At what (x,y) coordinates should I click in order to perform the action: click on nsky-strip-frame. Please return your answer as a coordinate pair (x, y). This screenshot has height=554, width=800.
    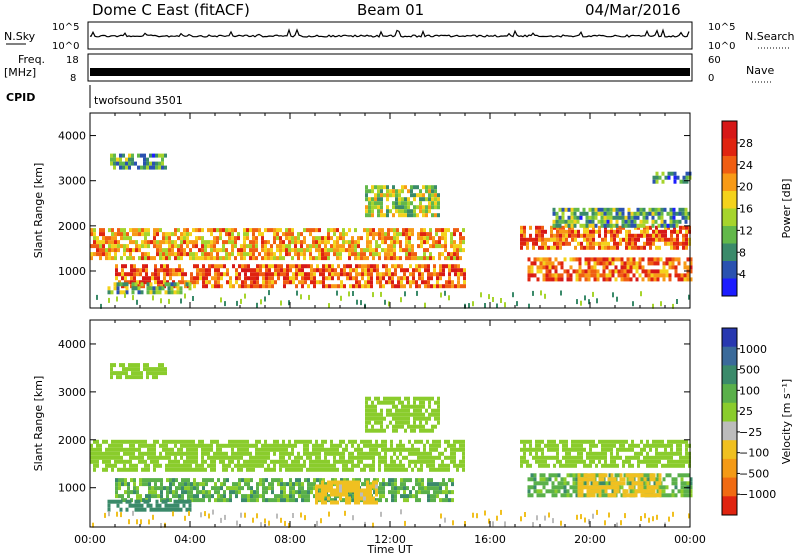
    Looking at the image, I should click on (390, 35).